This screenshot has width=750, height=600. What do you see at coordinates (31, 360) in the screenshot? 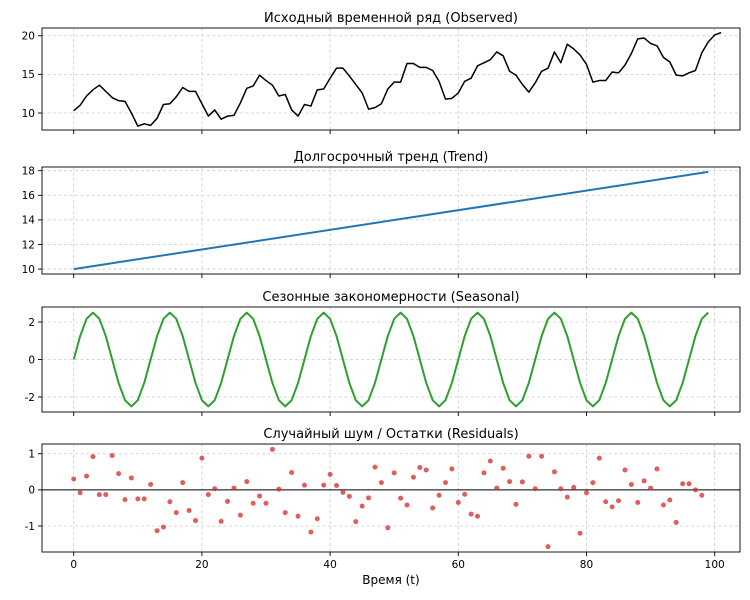
I see `y-tick-label: 0` at bounding box center [31, 360].